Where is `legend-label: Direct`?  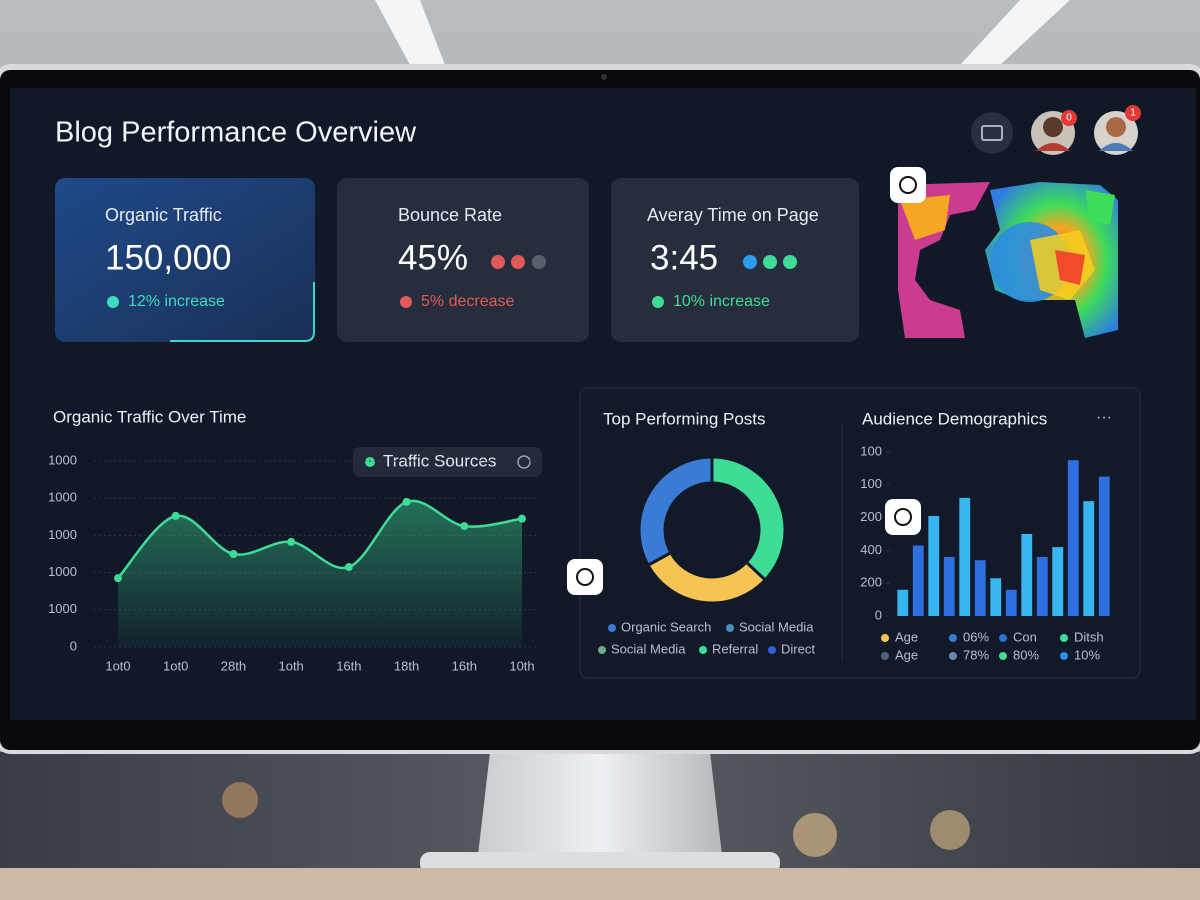
legend-label: Direct is located at coordinates (798, 648).